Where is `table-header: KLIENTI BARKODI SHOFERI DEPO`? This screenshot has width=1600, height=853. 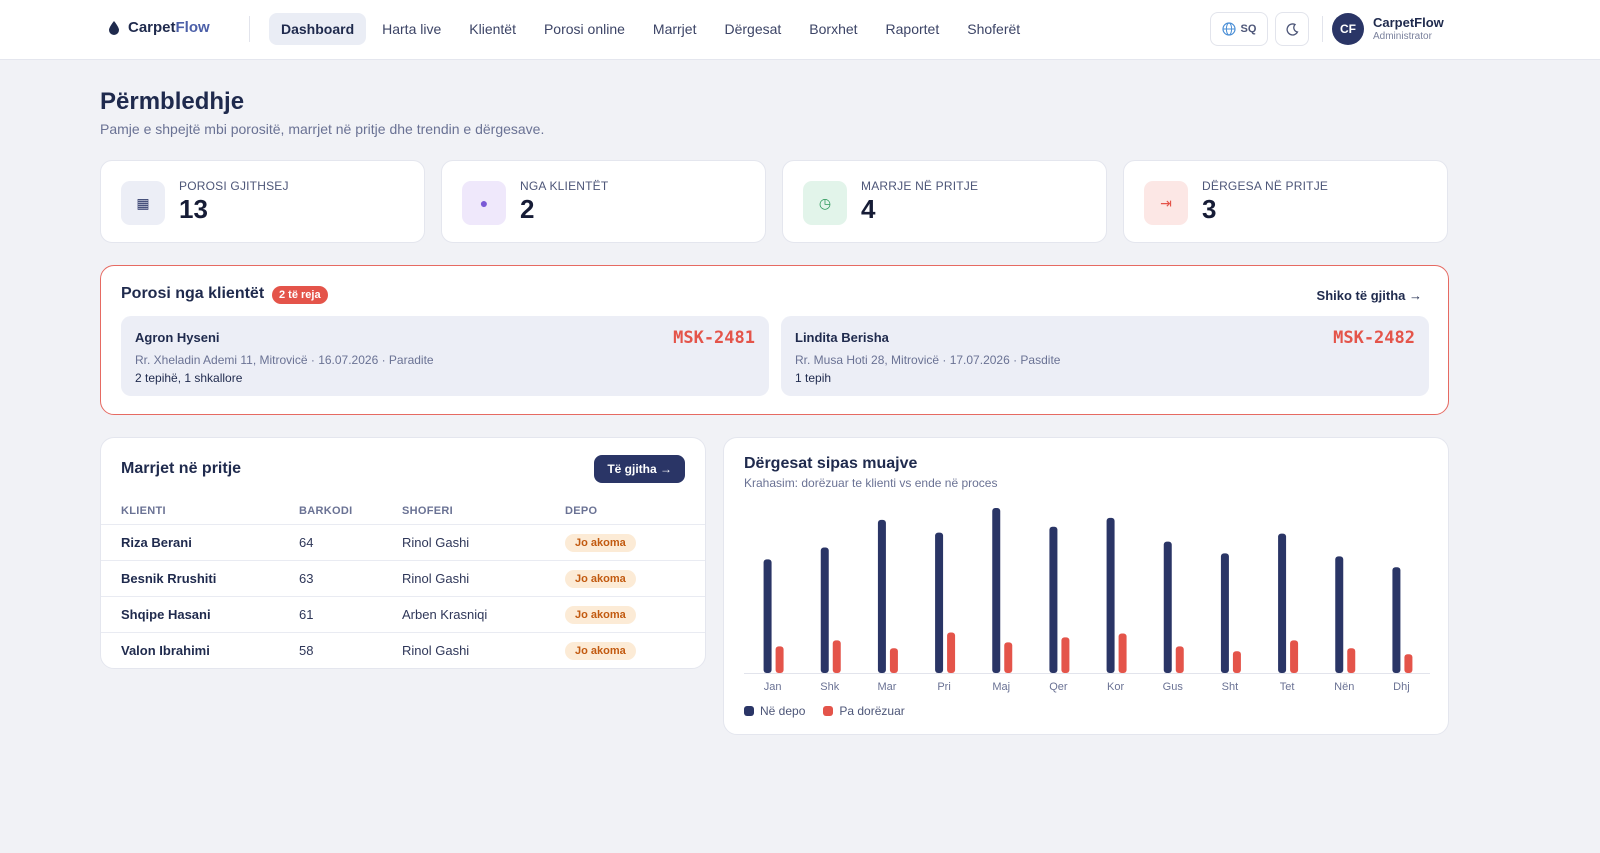
table-header: KLIENTI BARKODI SHOFERI DEPO is located at coordinates (403, 511).